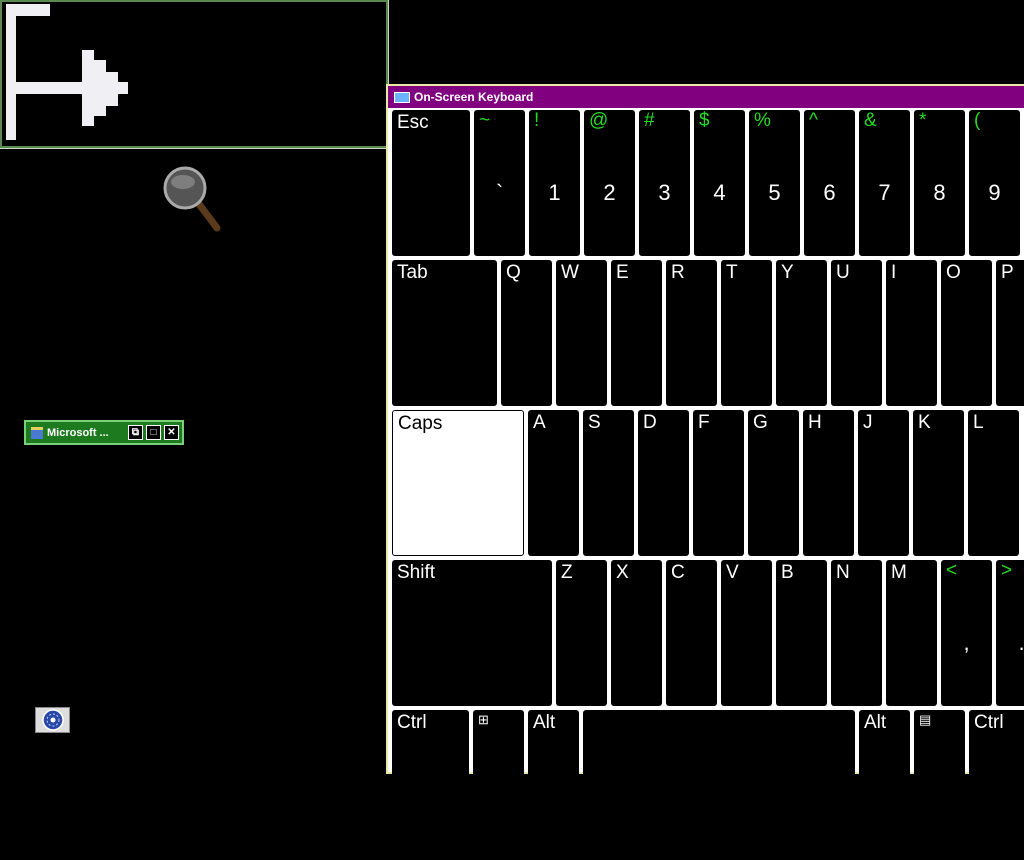  Describe the element at coordinates (581, 633) in the screenshot. I see `key-z: Z` at that location.